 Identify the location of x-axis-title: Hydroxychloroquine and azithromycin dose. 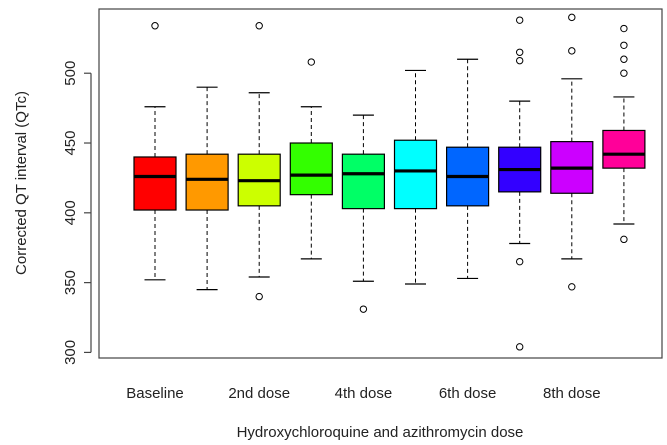
(380, 432).